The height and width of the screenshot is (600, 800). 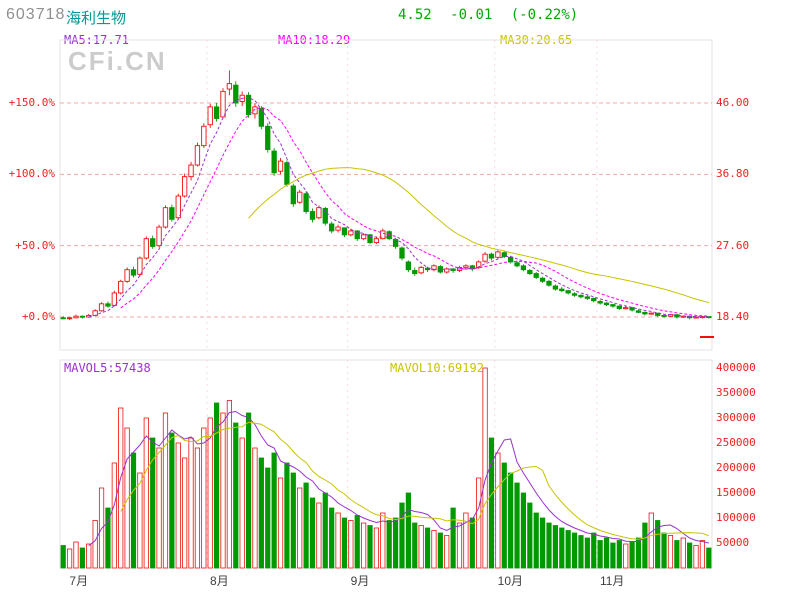 I want to click on price-change-pct: (-0.22%), so click(x=544, y=15).